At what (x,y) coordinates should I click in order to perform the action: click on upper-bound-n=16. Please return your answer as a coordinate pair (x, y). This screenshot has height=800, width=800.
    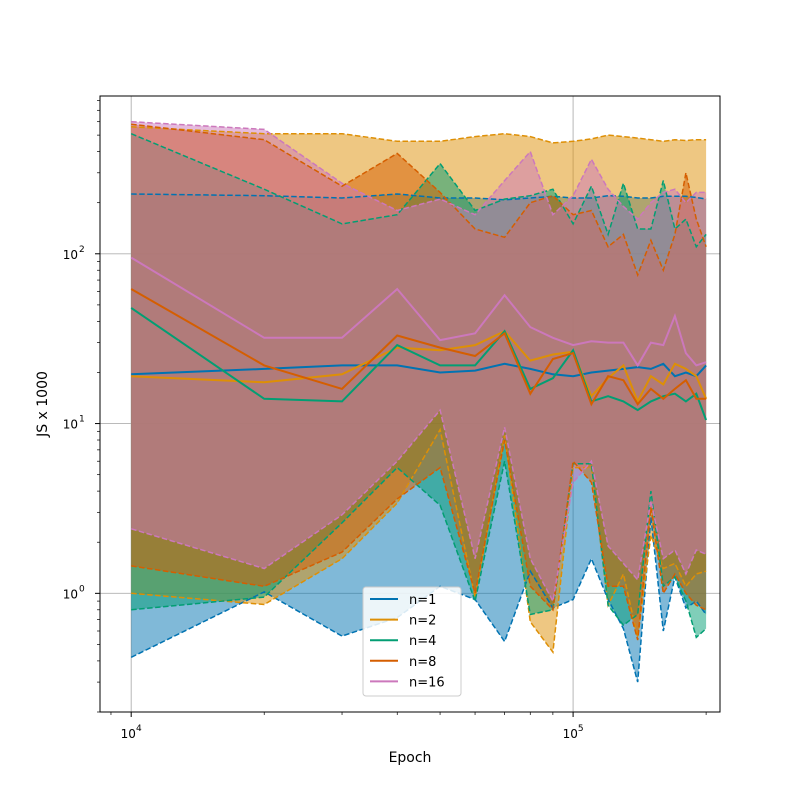
    Looking at the image, I should click on (419, 170).